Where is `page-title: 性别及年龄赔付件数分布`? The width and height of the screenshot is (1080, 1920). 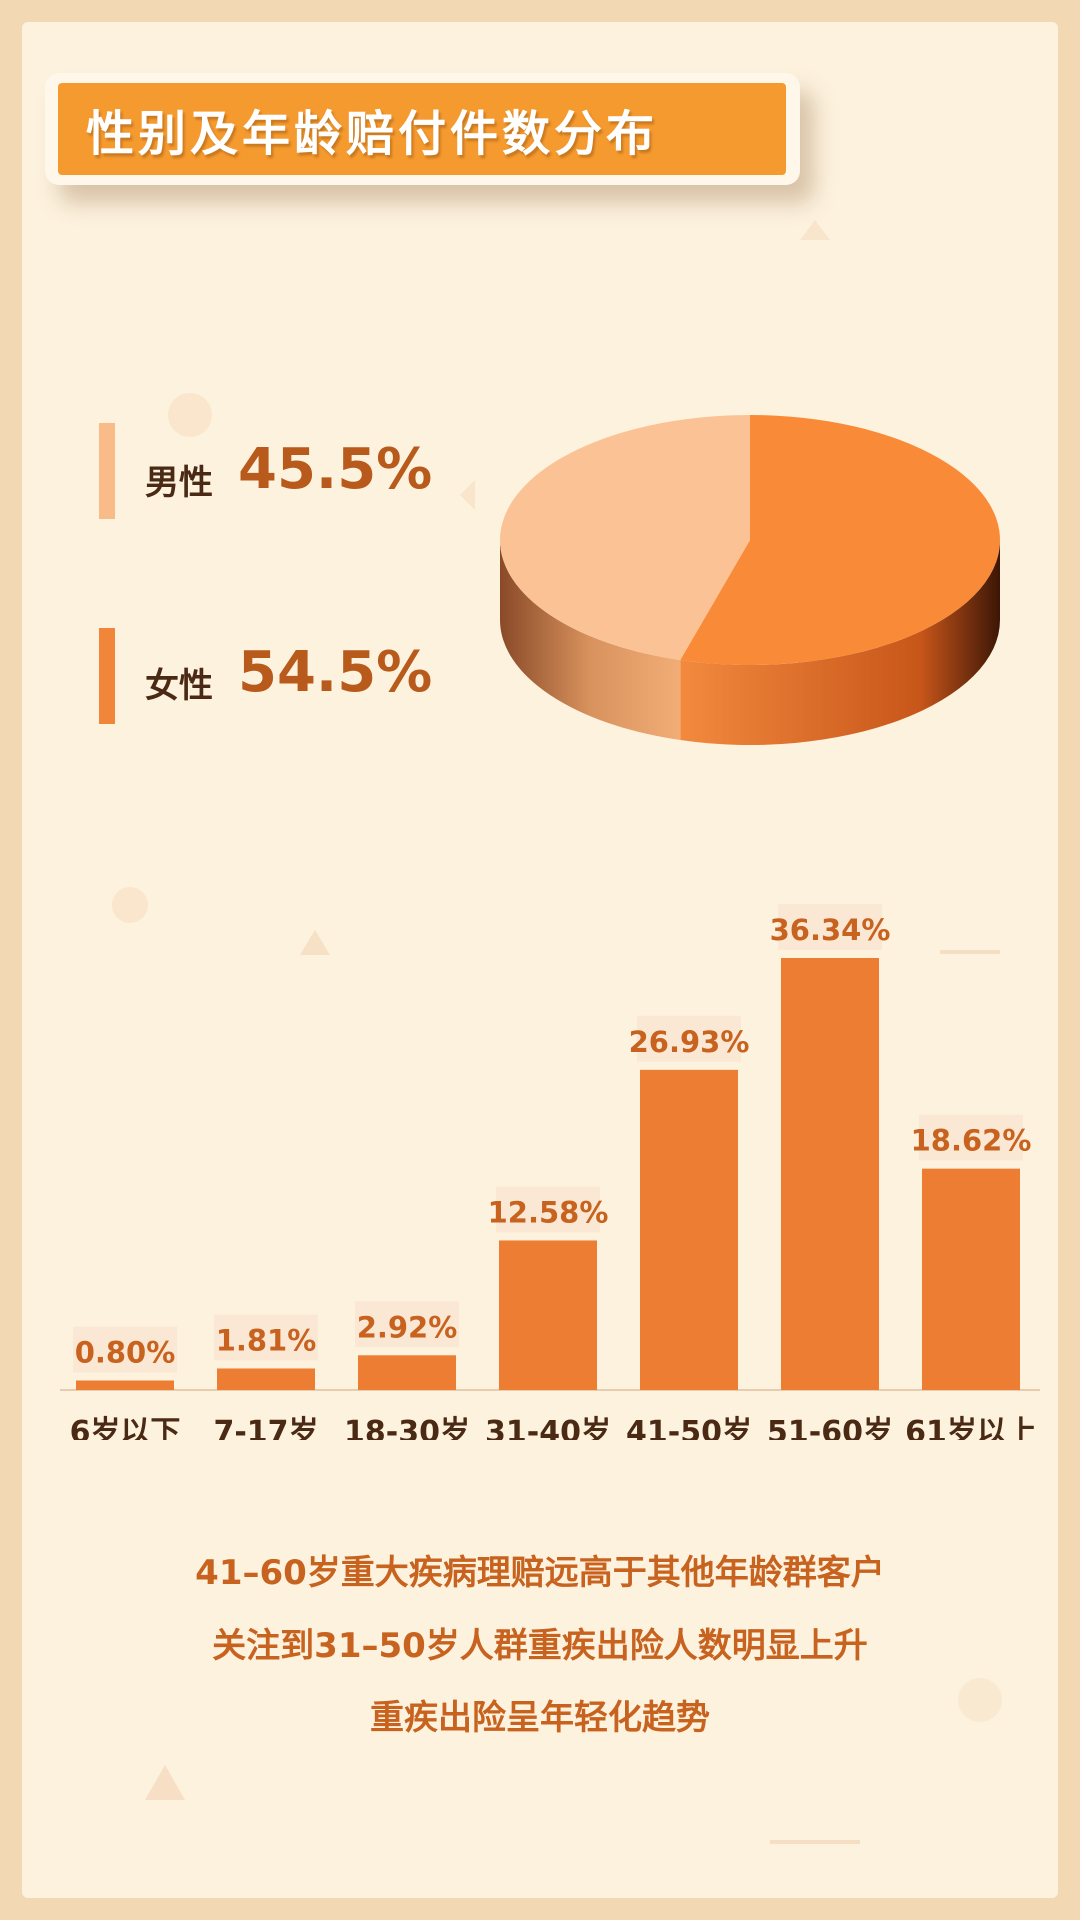 page-title: 性别及年龄赔付件数分布 is located at coordinates (372, 134).